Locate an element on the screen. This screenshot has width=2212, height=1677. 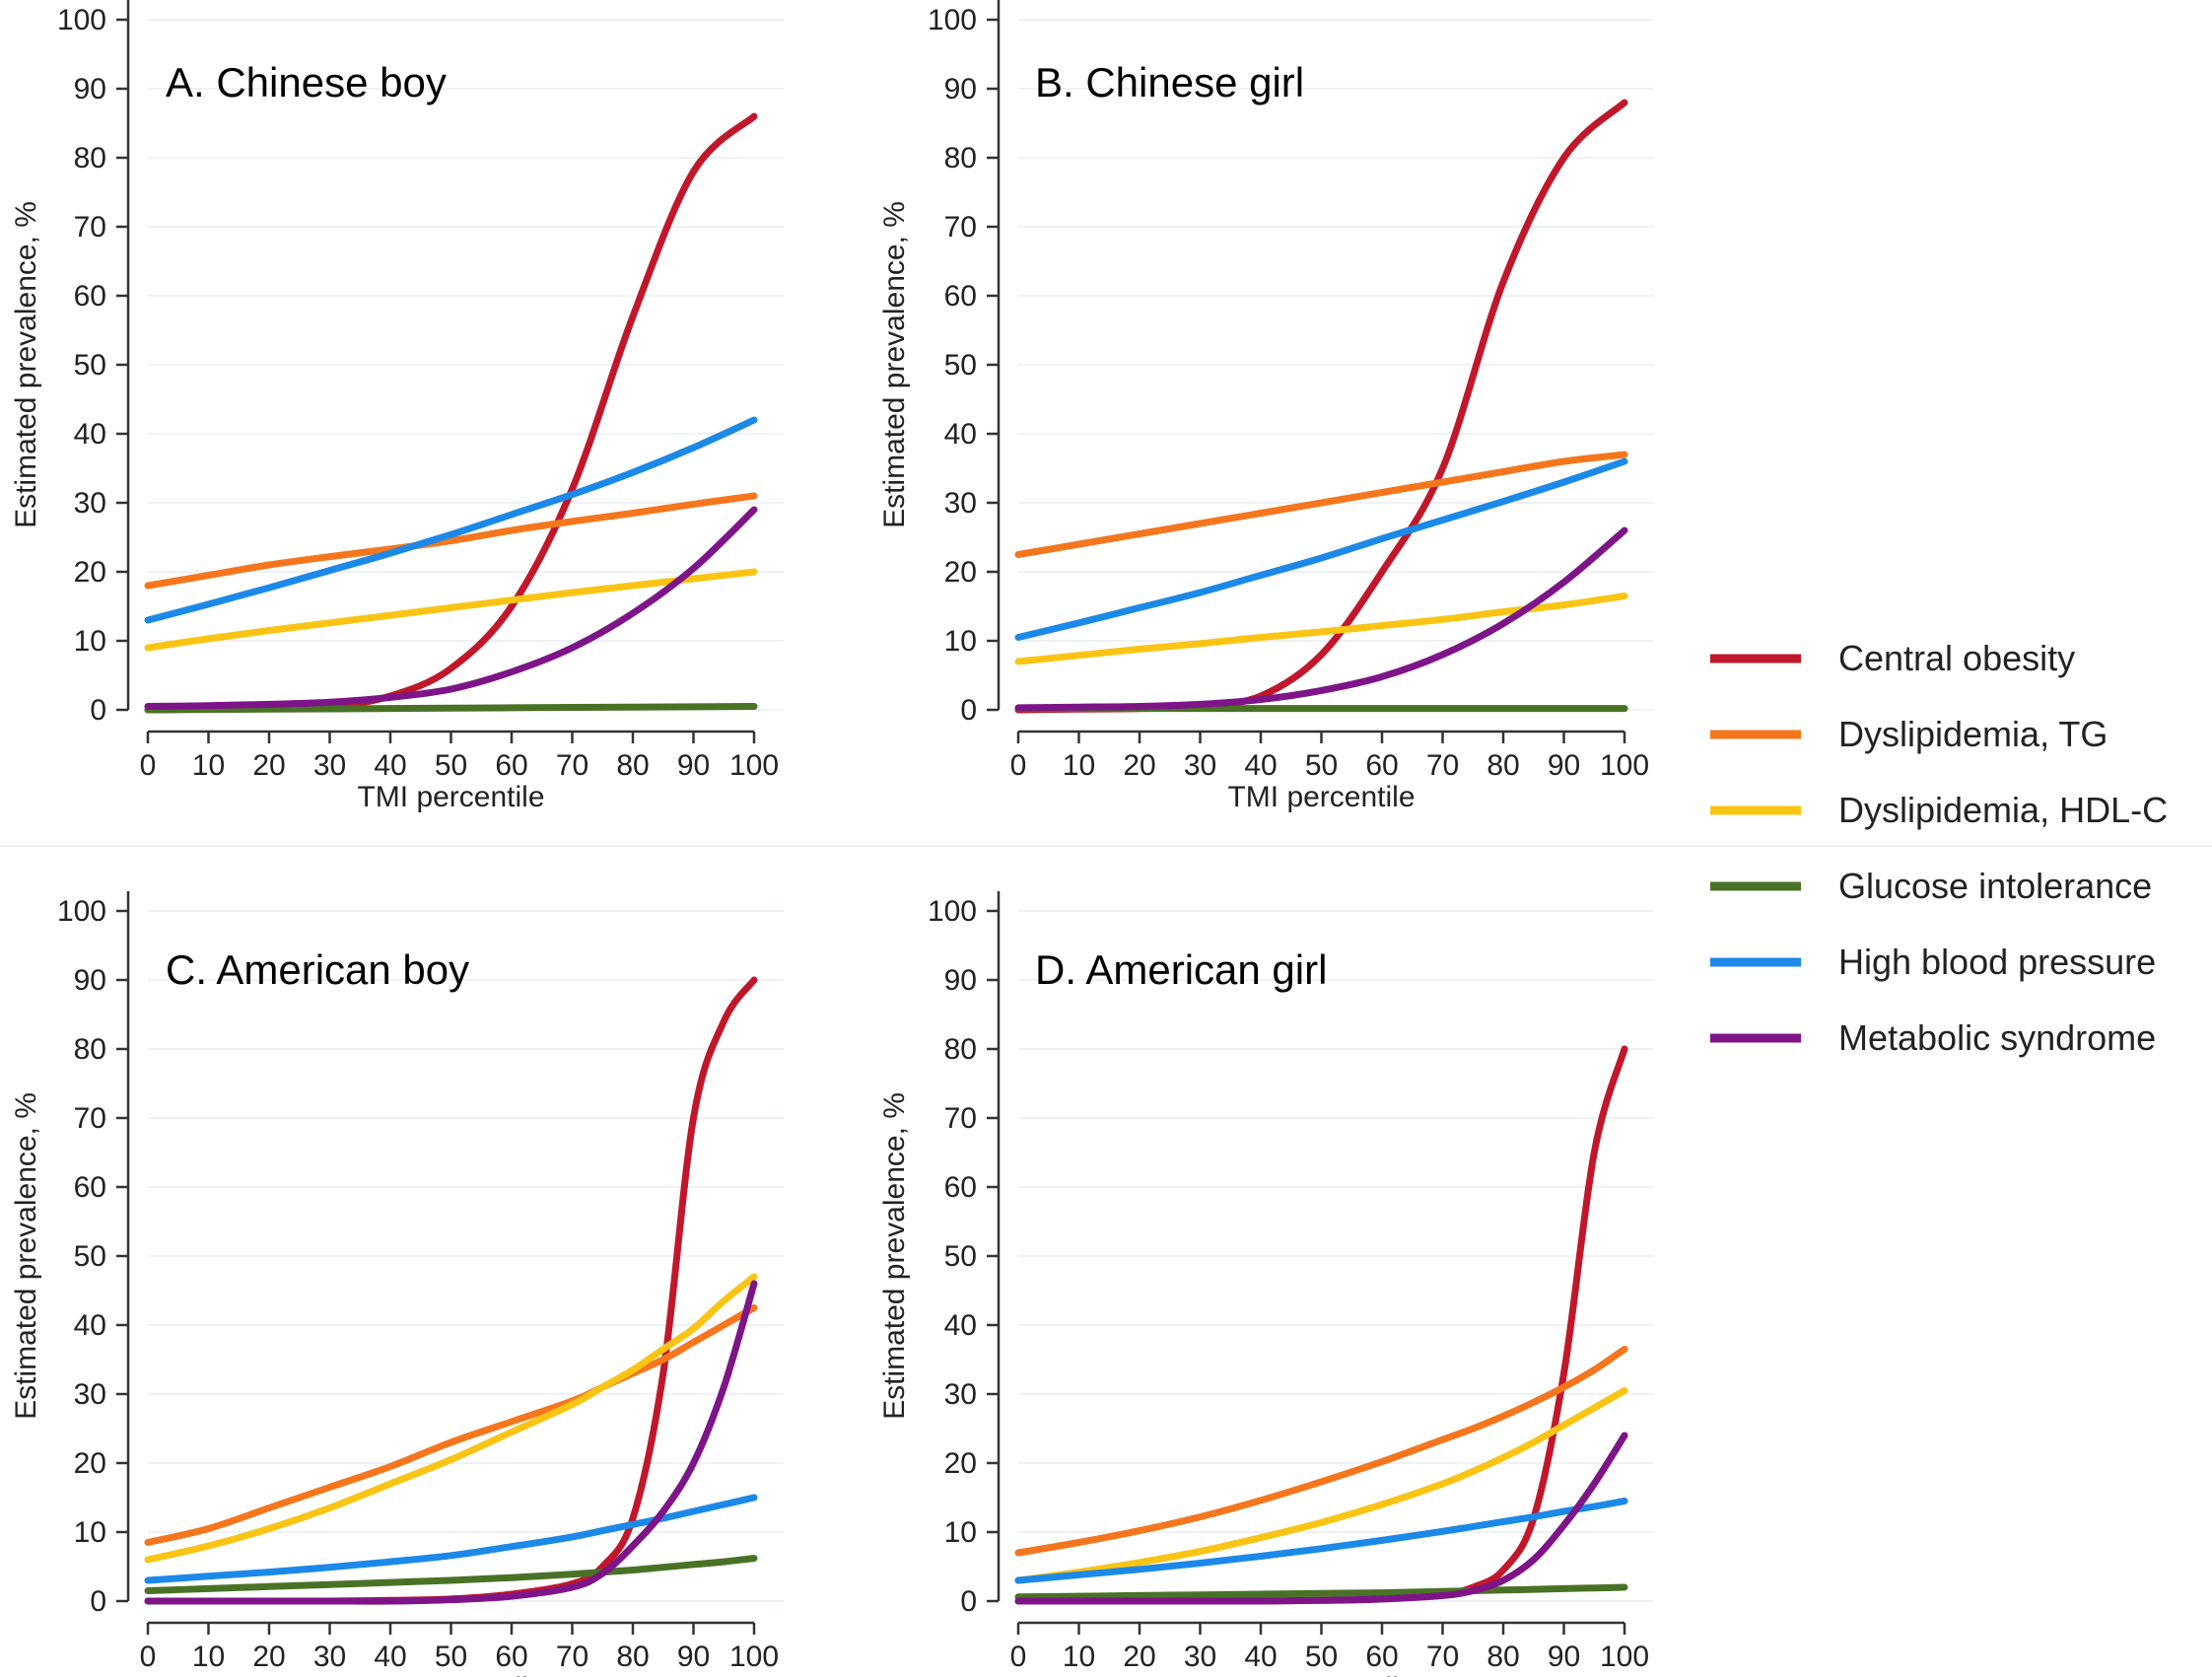
panel-title: D. American girl is located at coordinates (1181, 970).